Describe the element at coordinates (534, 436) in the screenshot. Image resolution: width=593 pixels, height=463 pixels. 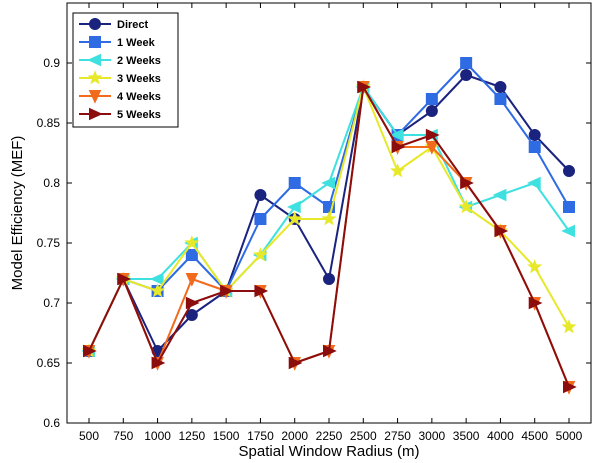
I see `x-tick-label: 4500` at that location.